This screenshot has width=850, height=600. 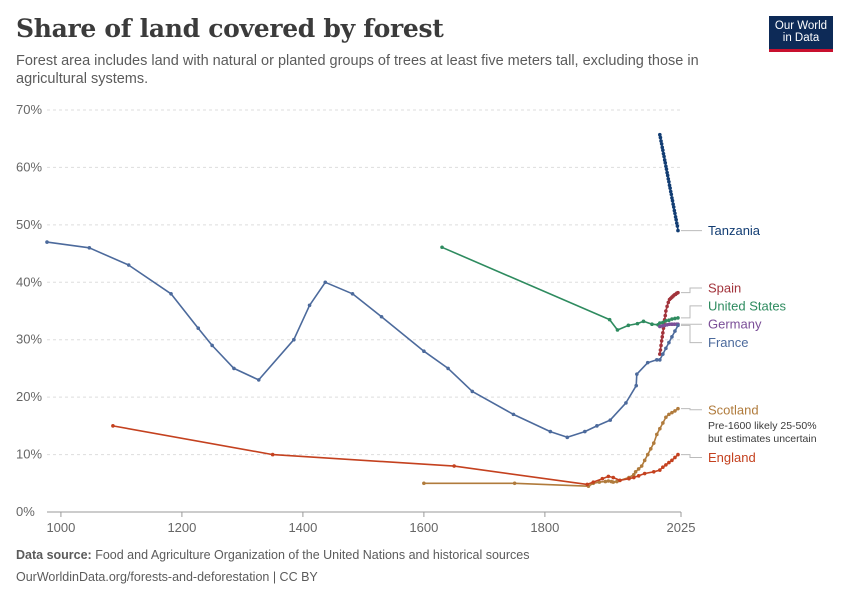 I want to click on y-tick-label: 0%, so click(x=25, y=511).